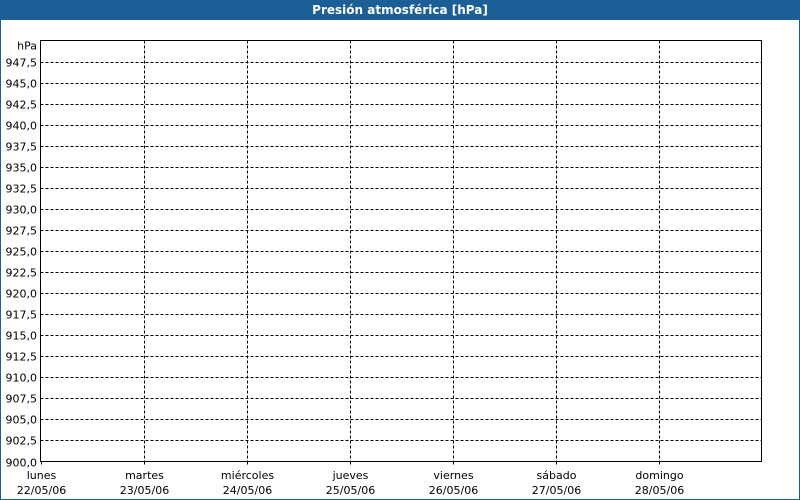 The image size is (800, 500). I want to click on x-tick-date: 24/05/06, so click(247, 490).